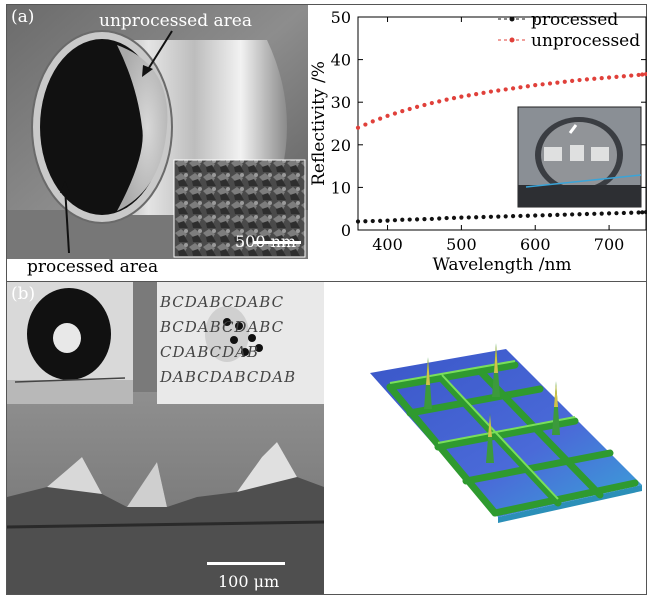 Image resolution: width=653 pixels, height=598 pixels. Describe the element at coordinates (341, 187) in the screenshot. I see `y-tick-label: 10` at that location.